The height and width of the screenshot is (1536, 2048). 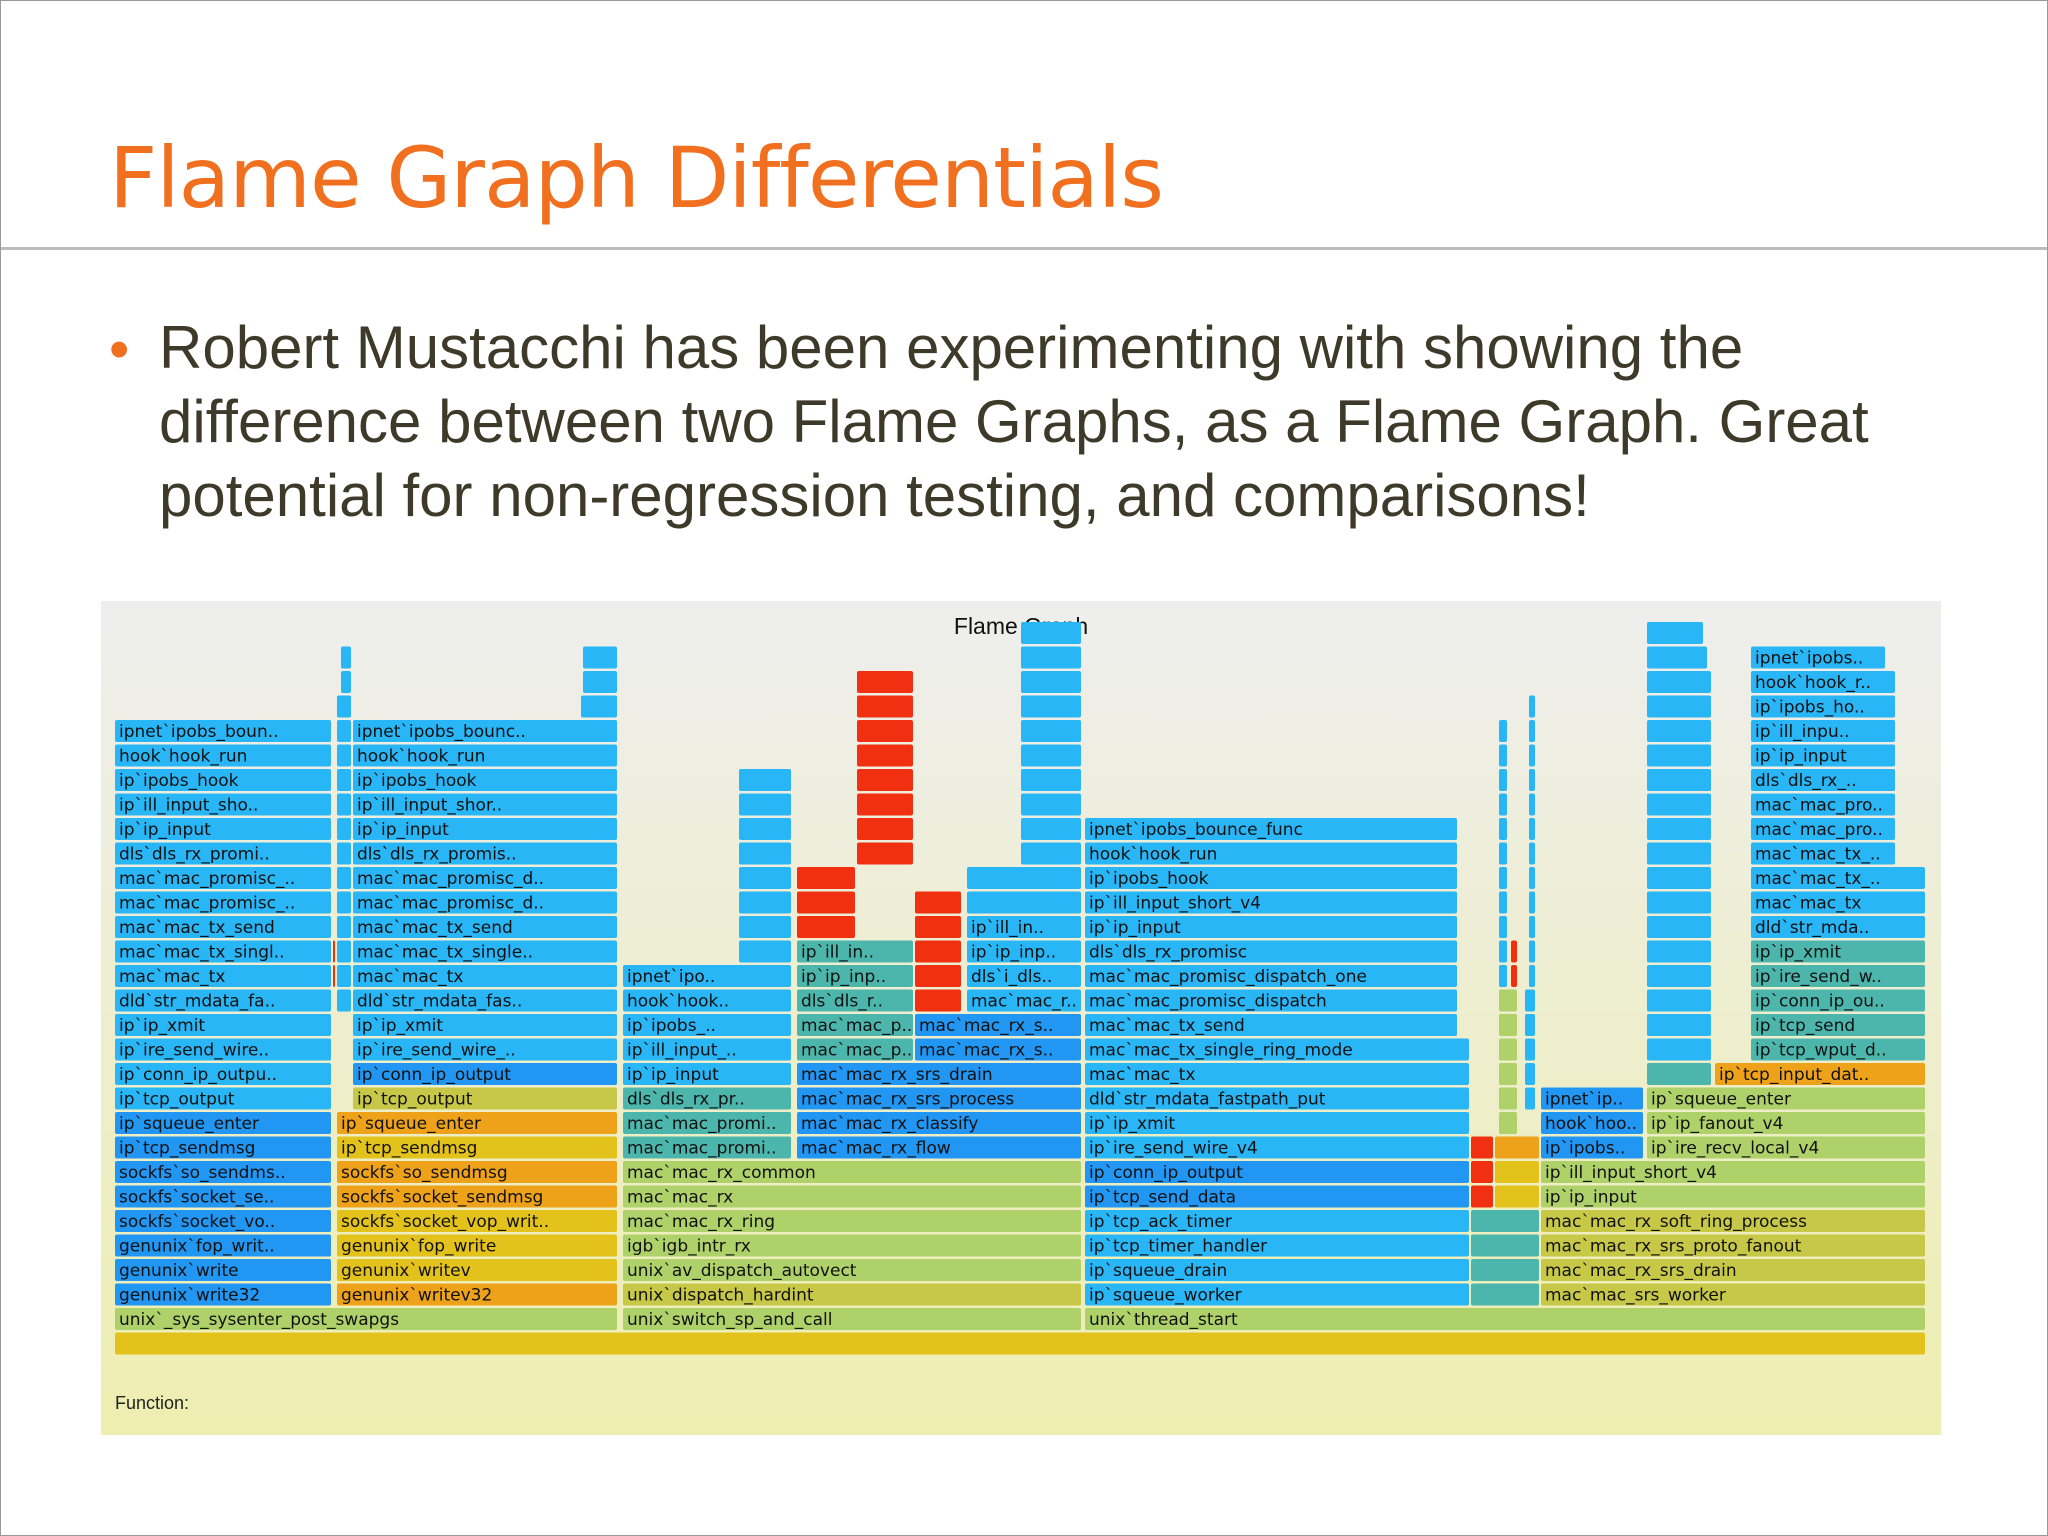 What do you see at coordinates (1592, 1123) in the screenshot?
I see `stack-frame: hook`hoo..` at bounding box center [1592, 1123].